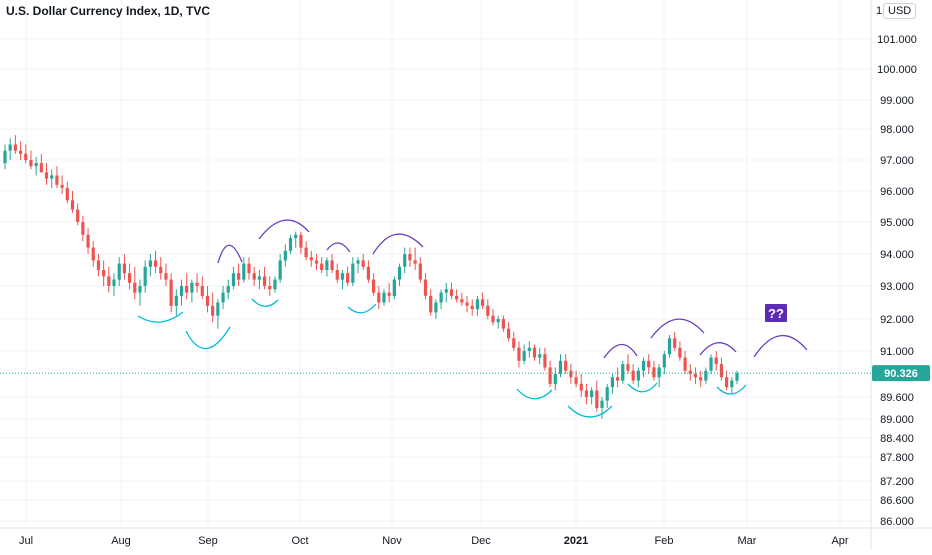  I want to click on currency-button: USD, so click(900, 11).